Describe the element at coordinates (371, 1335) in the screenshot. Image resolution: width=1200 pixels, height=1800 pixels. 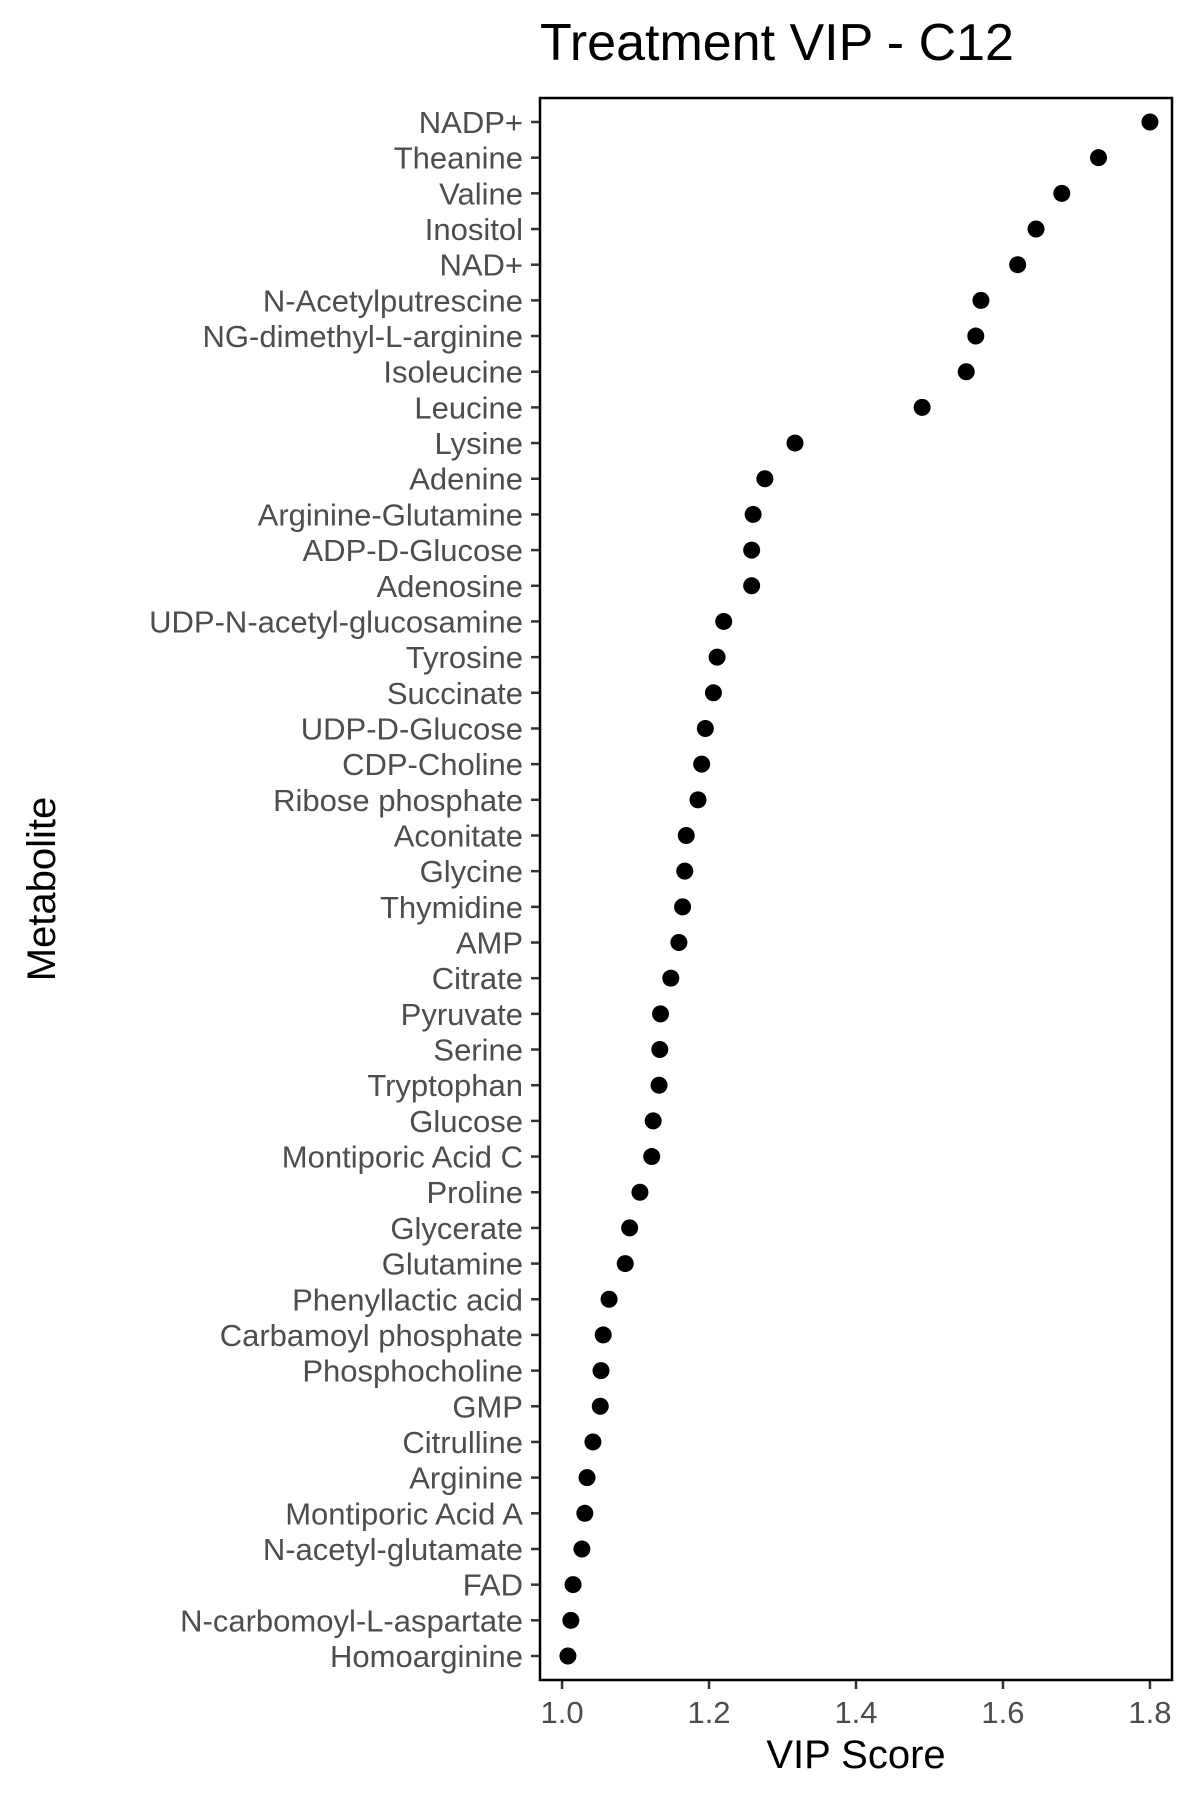
I see `y-tick-label: Carbamoyl phosphate` at that location.